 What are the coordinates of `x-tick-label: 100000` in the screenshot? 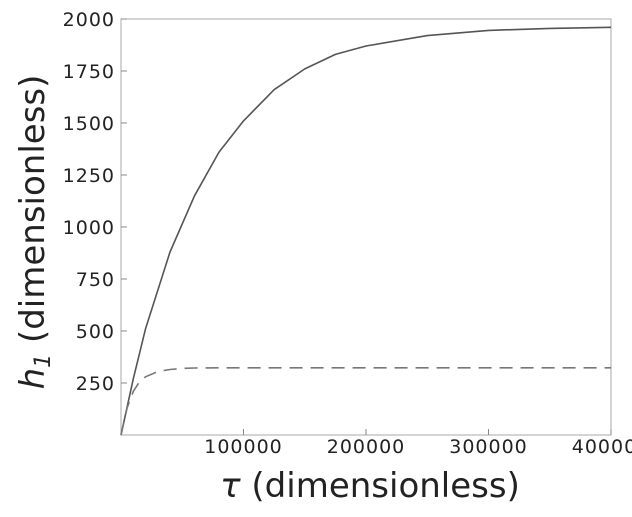 It's located at (243, 447).